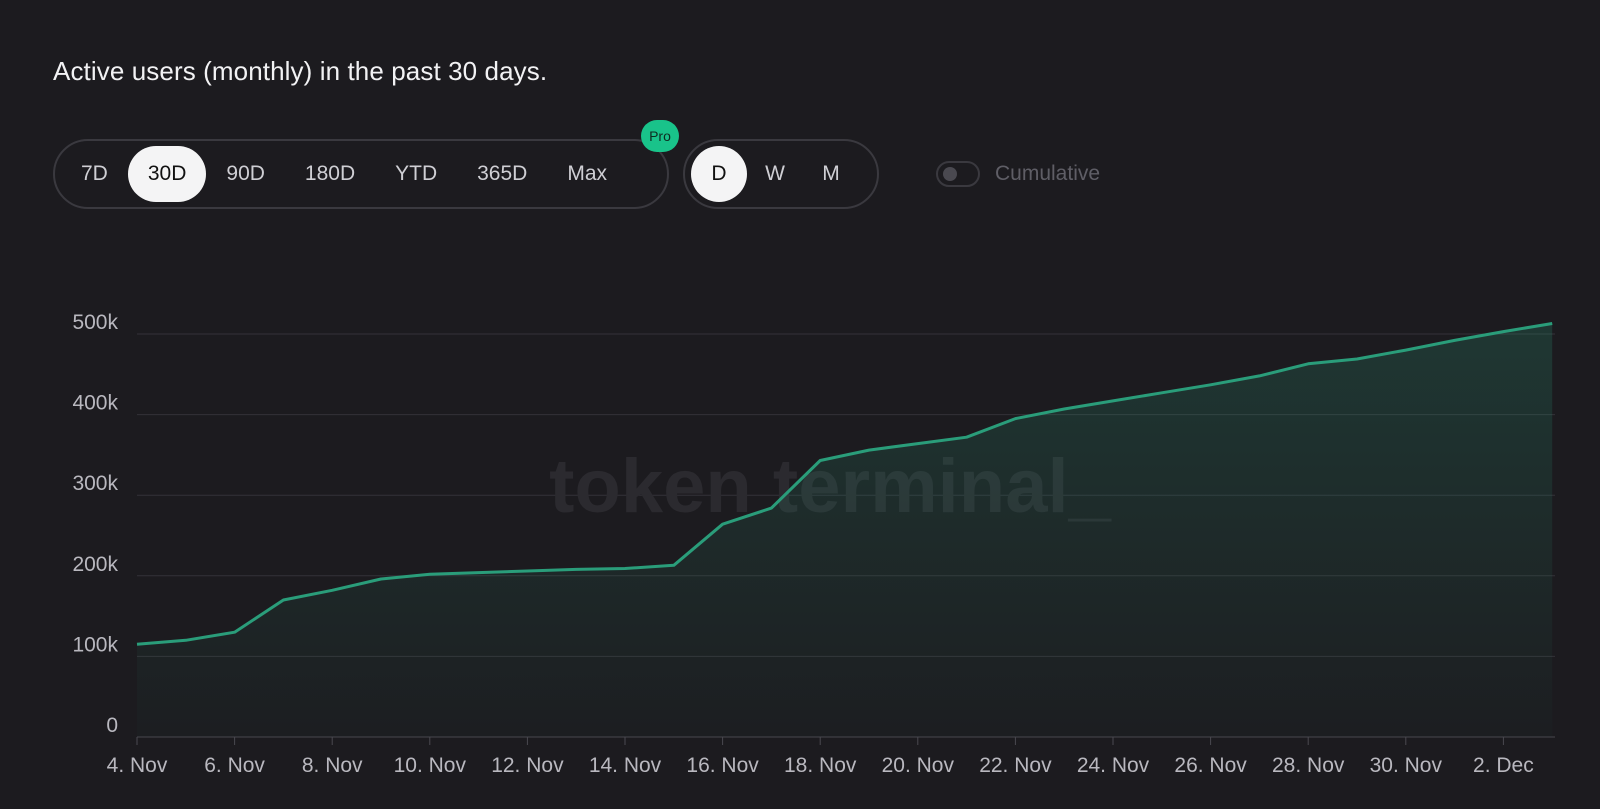 The height and width of the screenshot is (809, 1600). What do you see at coordinates (245, 173) in the screenshot?
I see `range-tab-90d: 90D` at bounding box center [245, 173].